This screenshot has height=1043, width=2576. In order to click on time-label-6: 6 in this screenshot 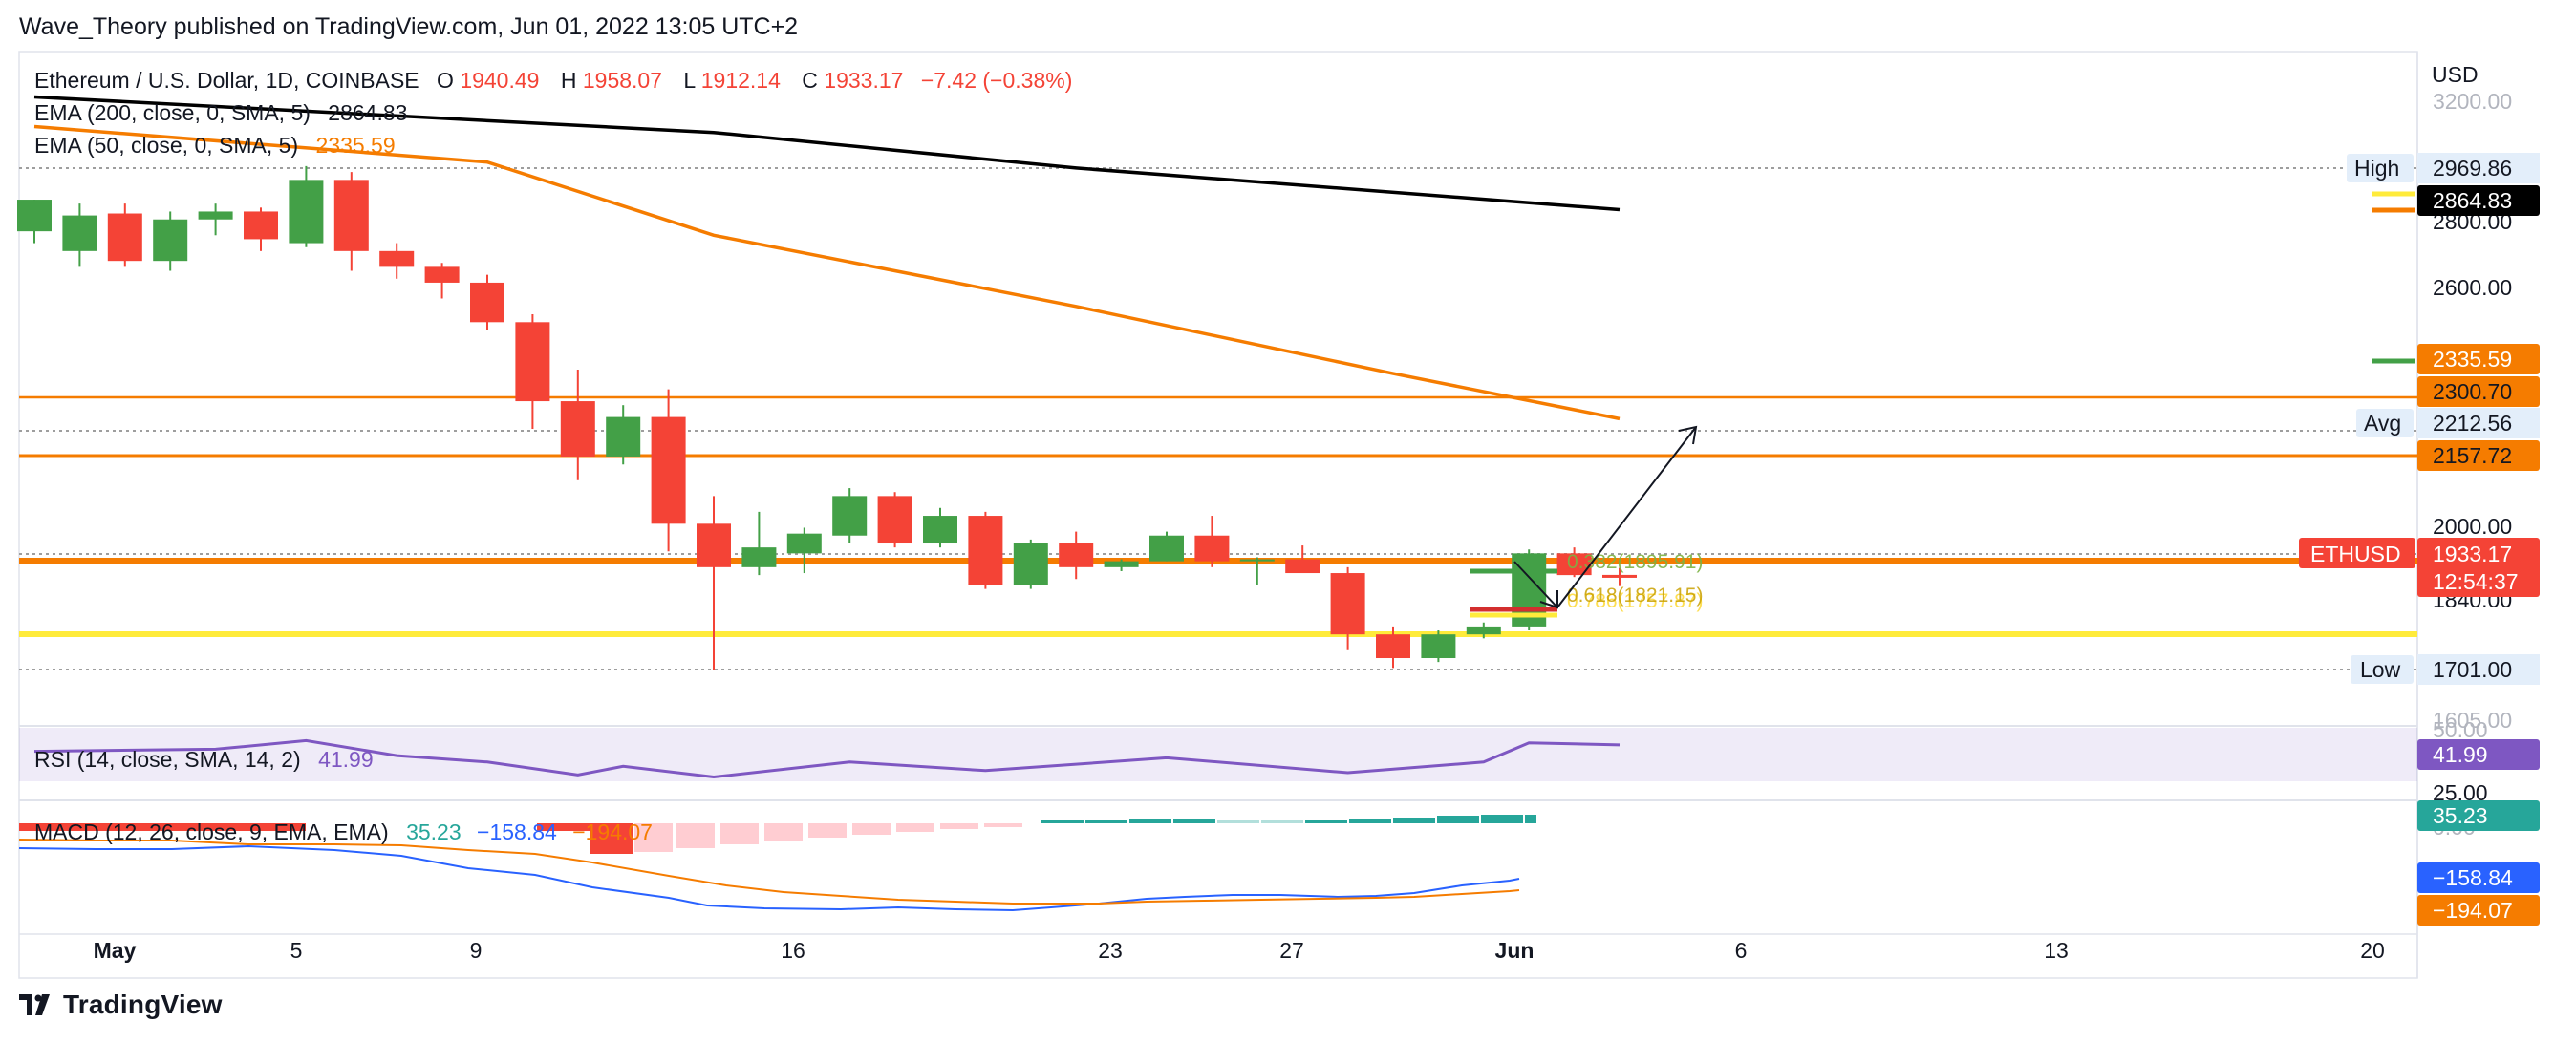, I will do `click(1741, 951)`.